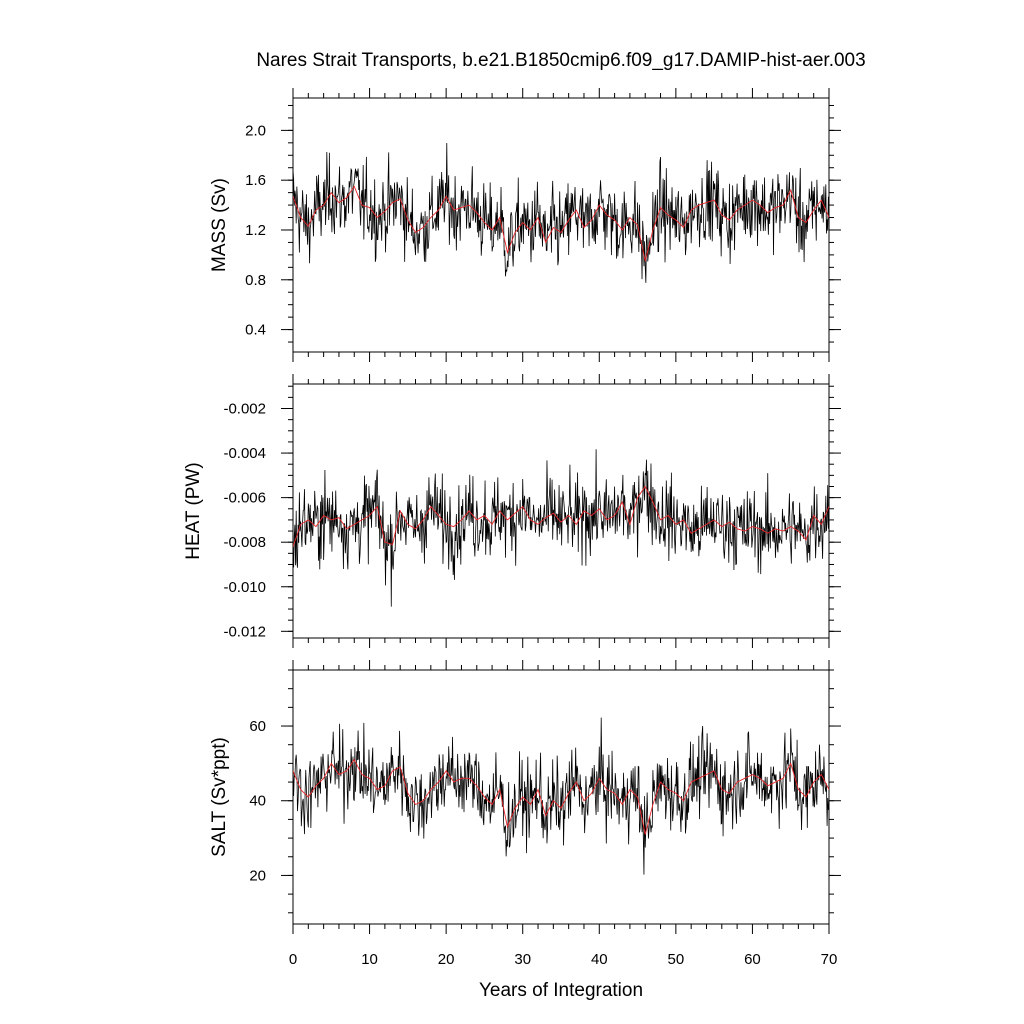 This screenshot has height=1024, width=1024. What do you see at coordinates (752, 959) in the screenshot?
I see `x-tick-label: 60` at bounding box center [752, 959].